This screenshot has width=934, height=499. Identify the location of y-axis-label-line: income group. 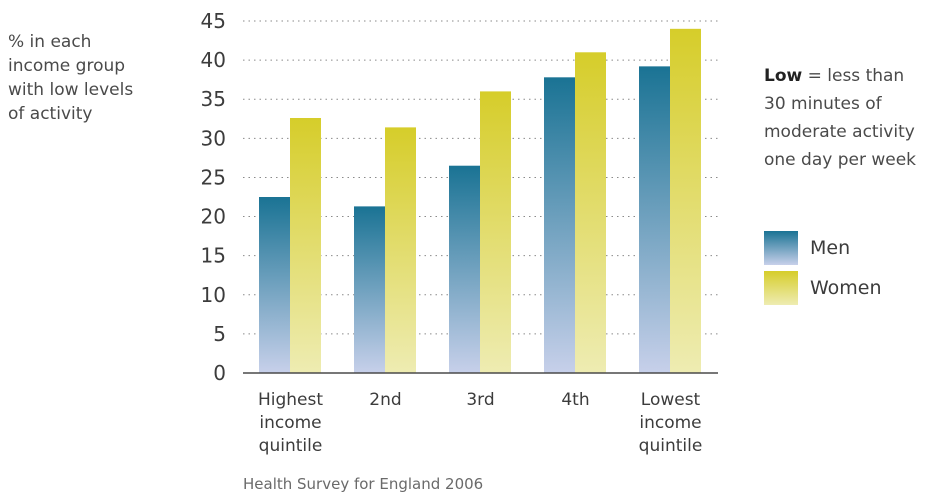
(67, 66).